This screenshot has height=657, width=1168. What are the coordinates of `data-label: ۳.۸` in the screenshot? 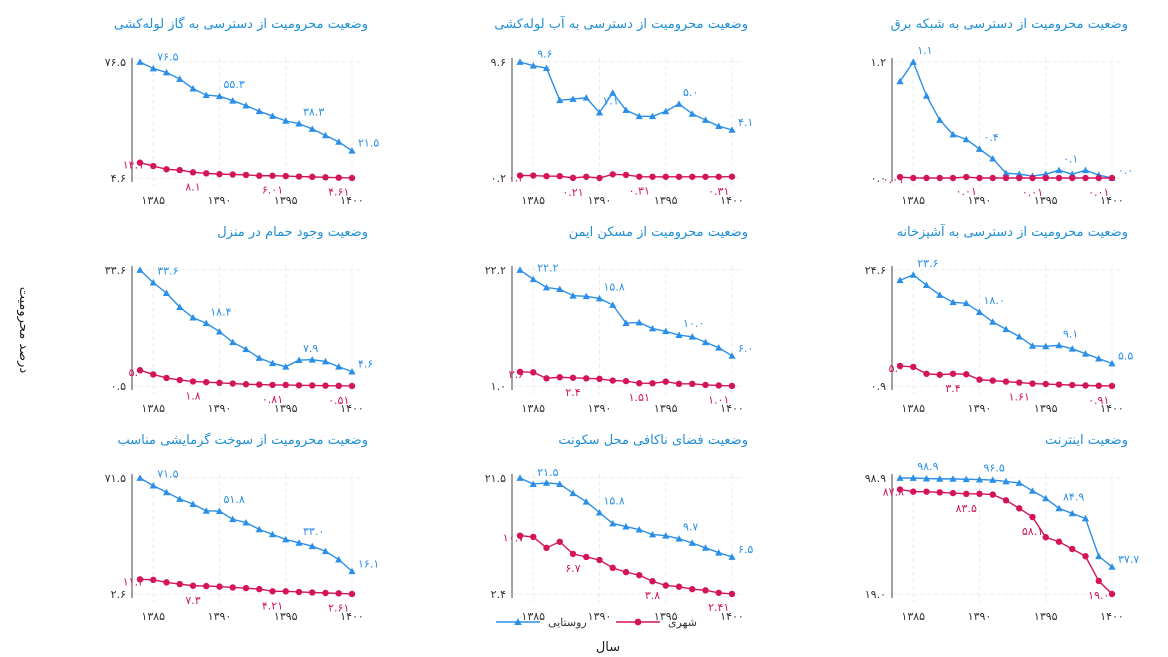 It's located at (652, 595).